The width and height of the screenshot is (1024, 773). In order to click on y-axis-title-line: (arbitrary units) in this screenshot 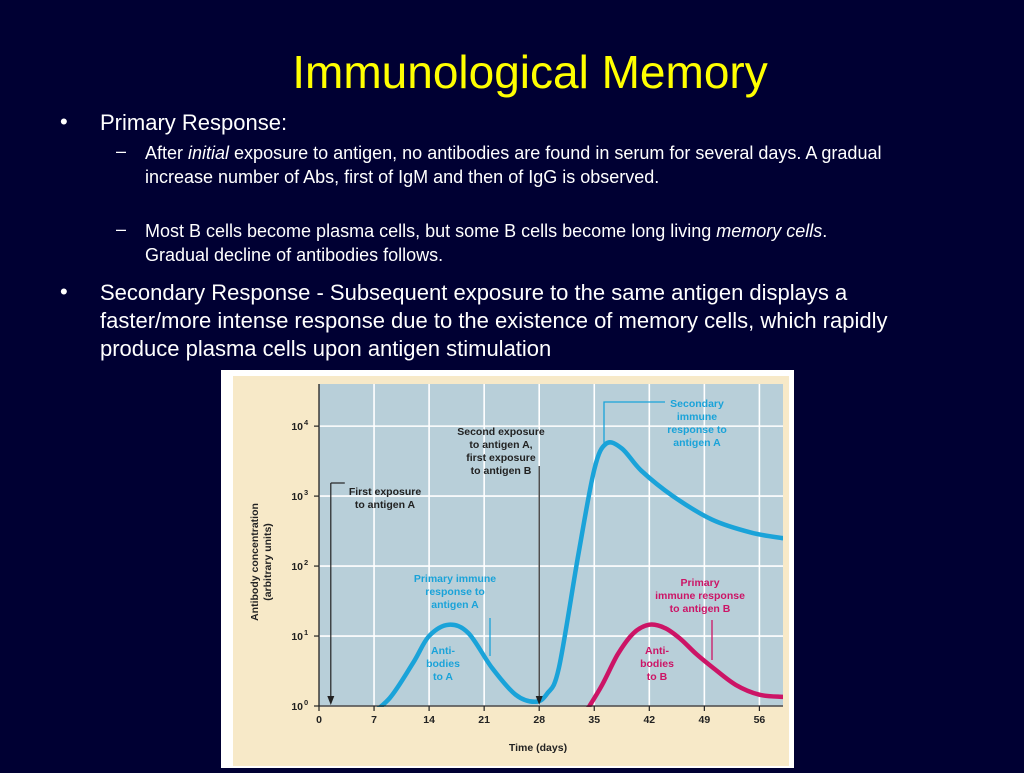, I will do `click(268, 562)`.